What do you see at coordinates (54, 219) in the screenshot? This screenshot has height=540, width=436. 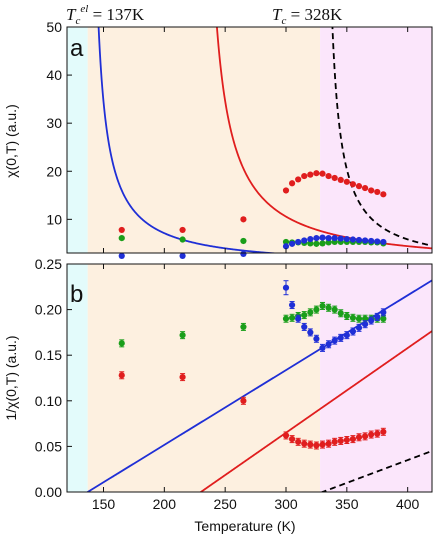 I see `y-tick-label: 10` at bounding box center [54, 219].